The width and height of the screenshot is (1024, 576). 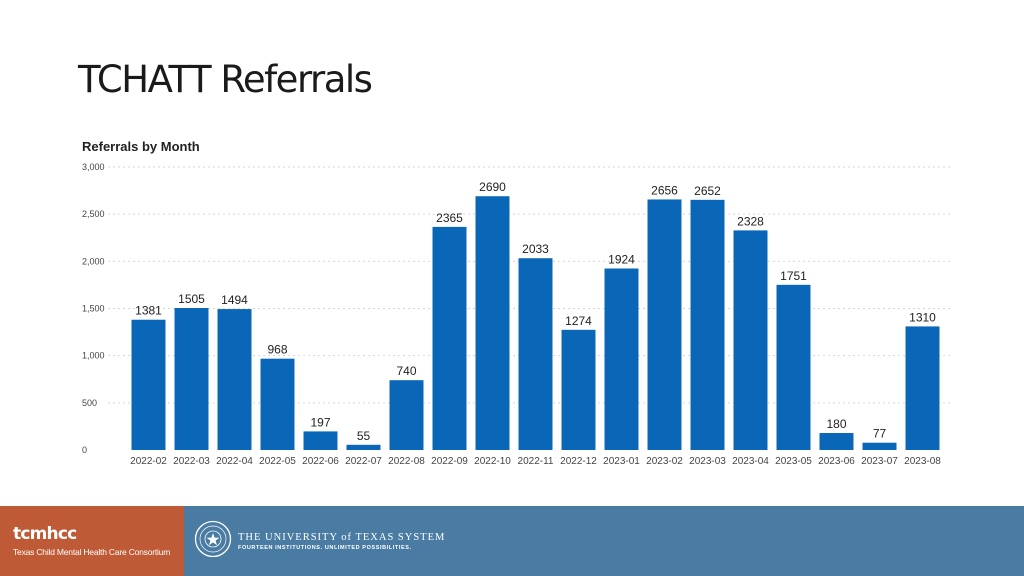 I want to click on chart-title: Referrals by Month, so click(x=141, y=146).